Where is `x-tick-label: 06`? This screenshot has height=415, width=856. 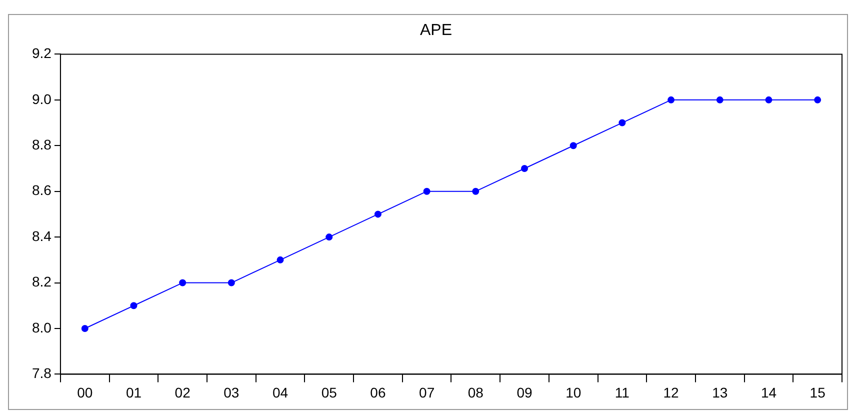 x-tick-label: 06 is located at coordinates (378, 392).